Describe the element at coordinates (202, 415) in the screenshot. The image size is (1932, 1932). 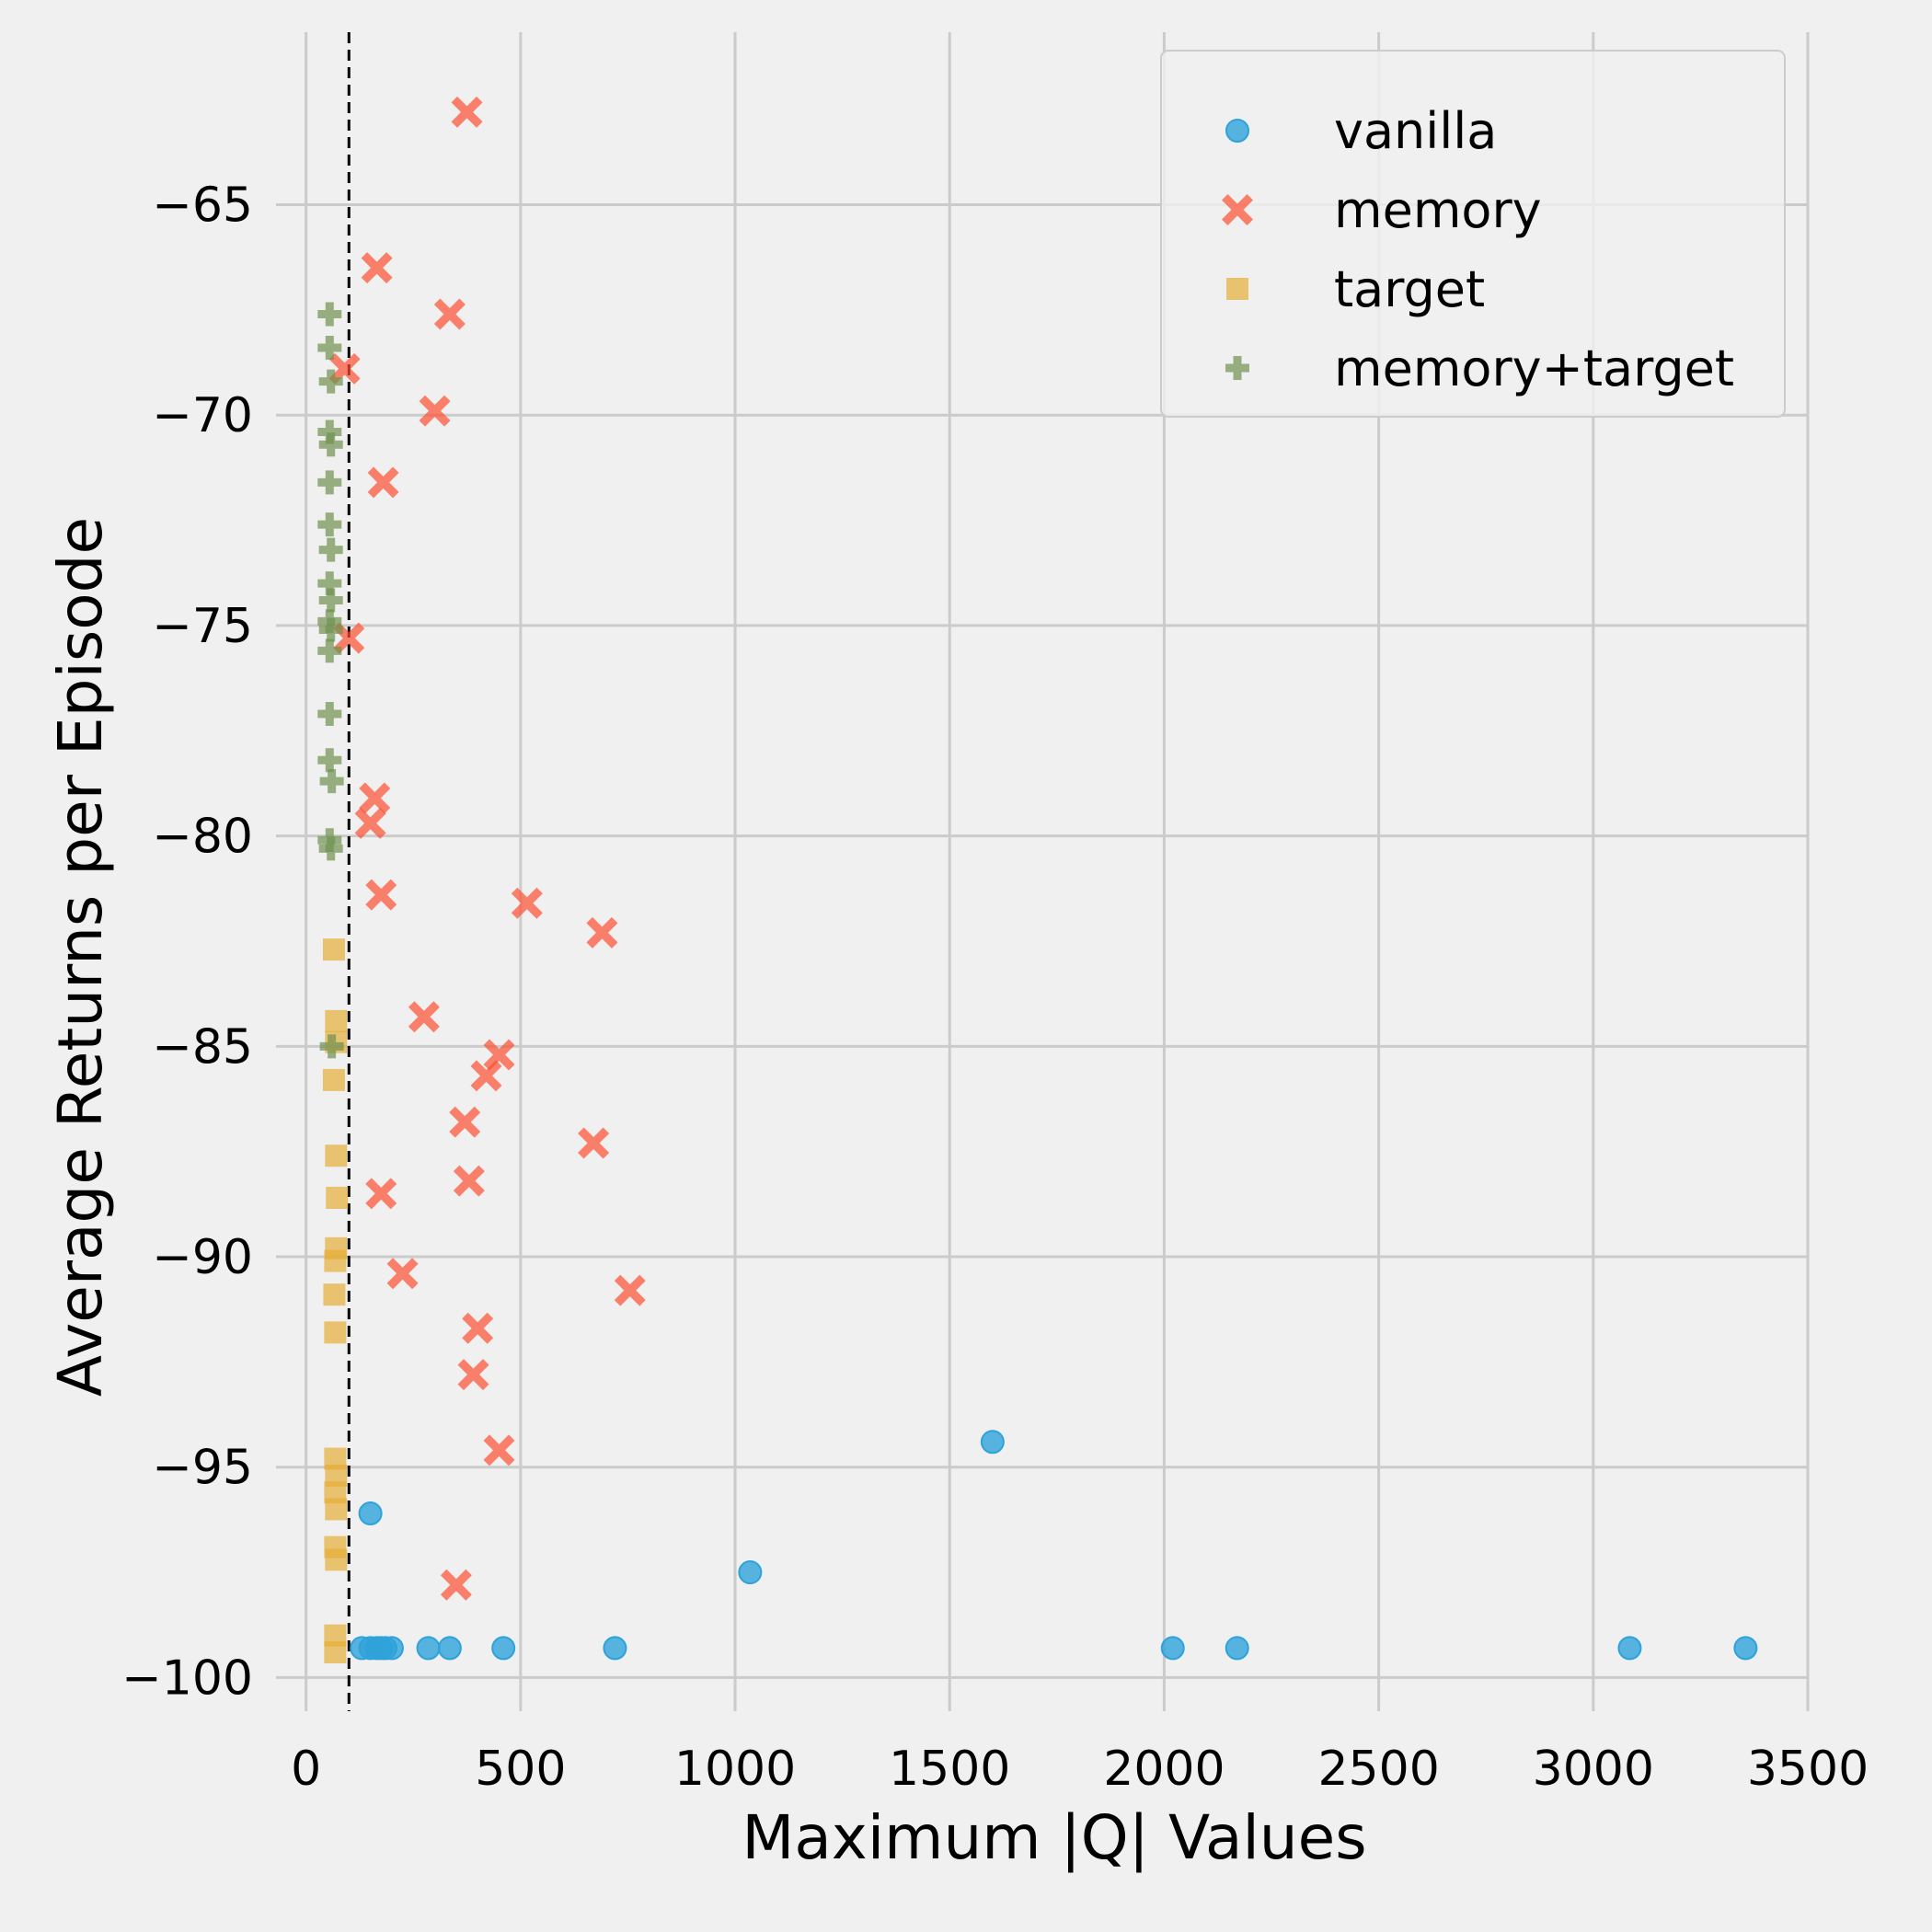
I see `y-tick-label: −70` at that location.